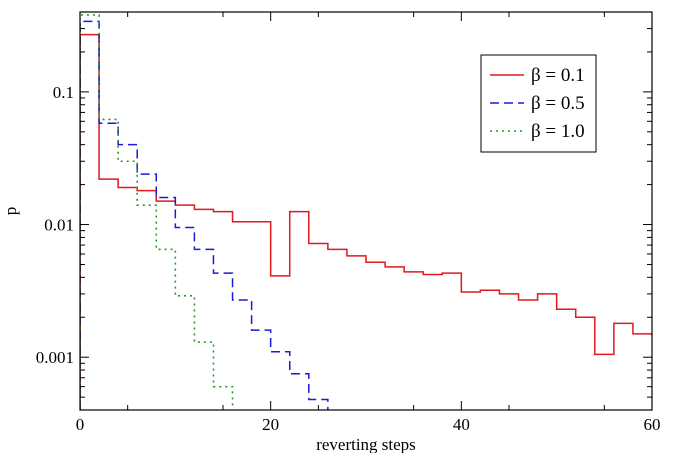 The height and width of the screenshot is (453, 676). Describe the element at coordinates (59, 225) in the screenshot. I see `y-tick-label: 0.01` at that location.